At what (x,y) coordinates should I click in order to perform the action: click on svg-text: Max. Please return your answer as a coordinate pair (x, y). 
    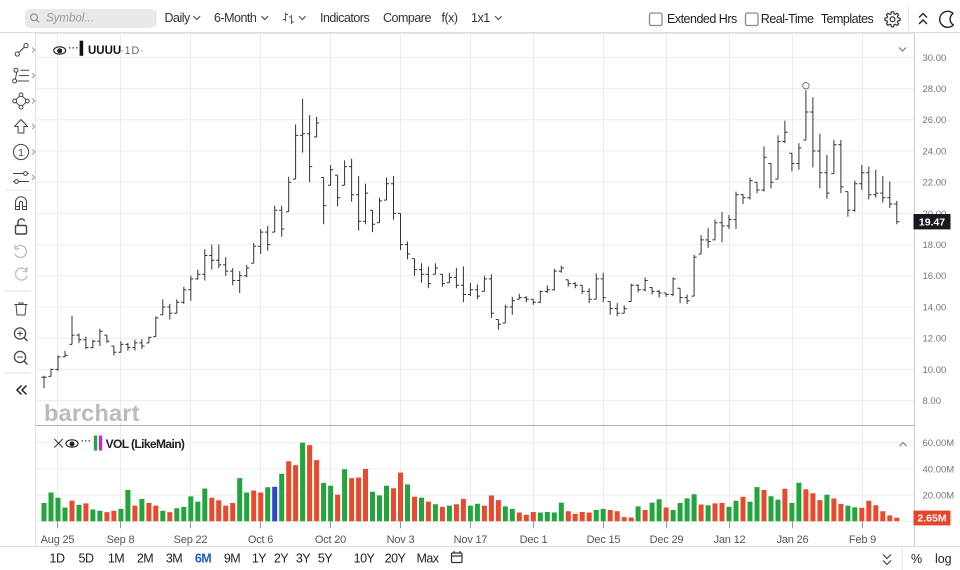
    Looking at the image, I should click on (427, 559).